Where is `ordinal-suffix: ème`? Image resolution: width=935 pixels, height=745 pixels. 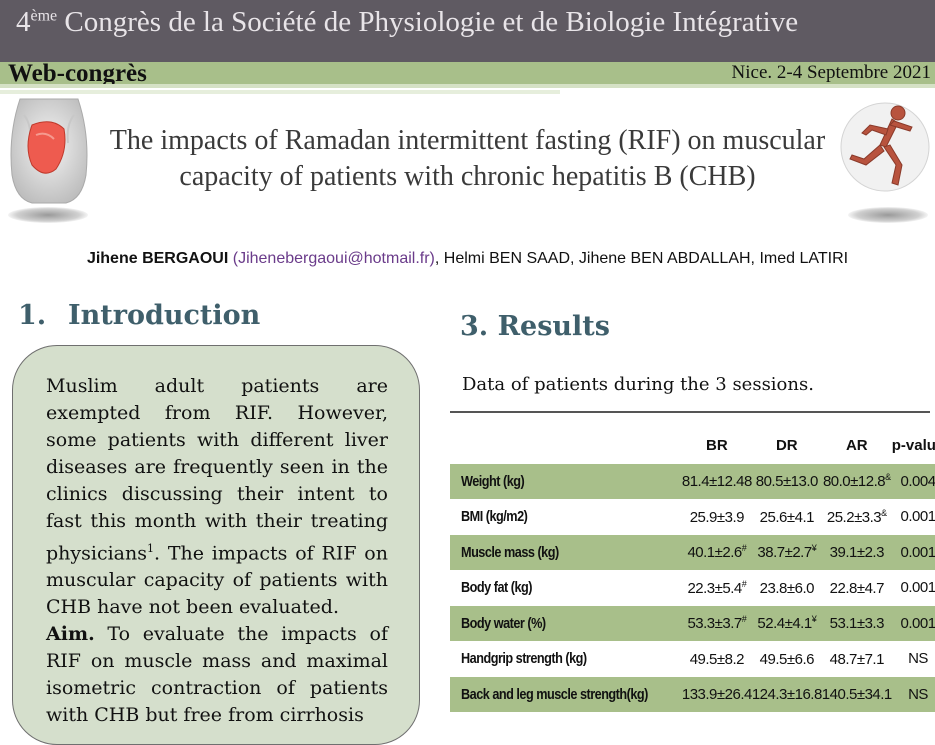 ordinal-suffix: ème is located at coordinates (44, 16).